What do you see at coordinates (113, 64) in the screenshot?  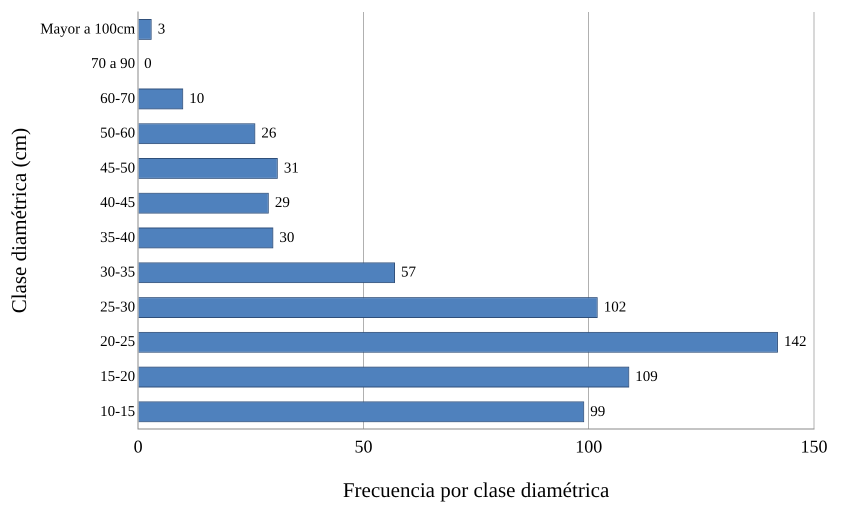 I see `y-tick-label: 70 a 90` at bounding box center [113, 64].